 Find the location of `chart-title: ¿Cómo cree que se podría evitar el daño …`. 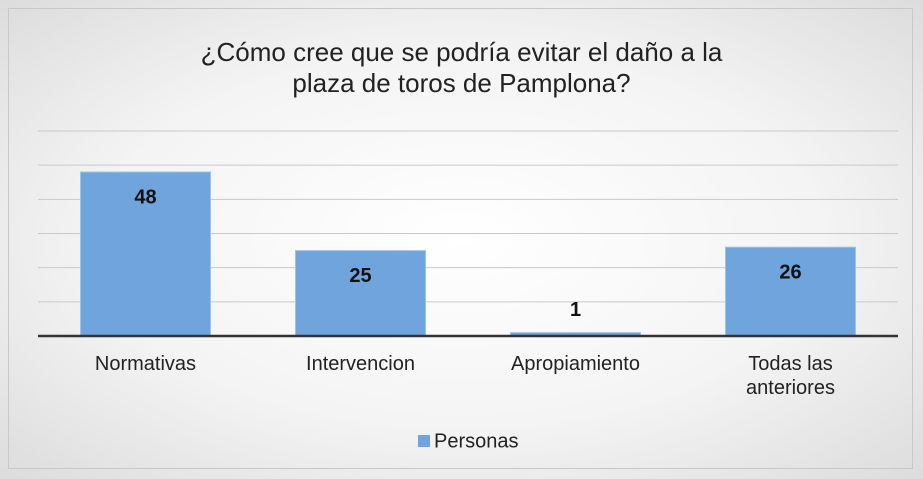

chart-title: ¿Cómo cree que se podría evitar el daño … is located at coordinates (461, 67).